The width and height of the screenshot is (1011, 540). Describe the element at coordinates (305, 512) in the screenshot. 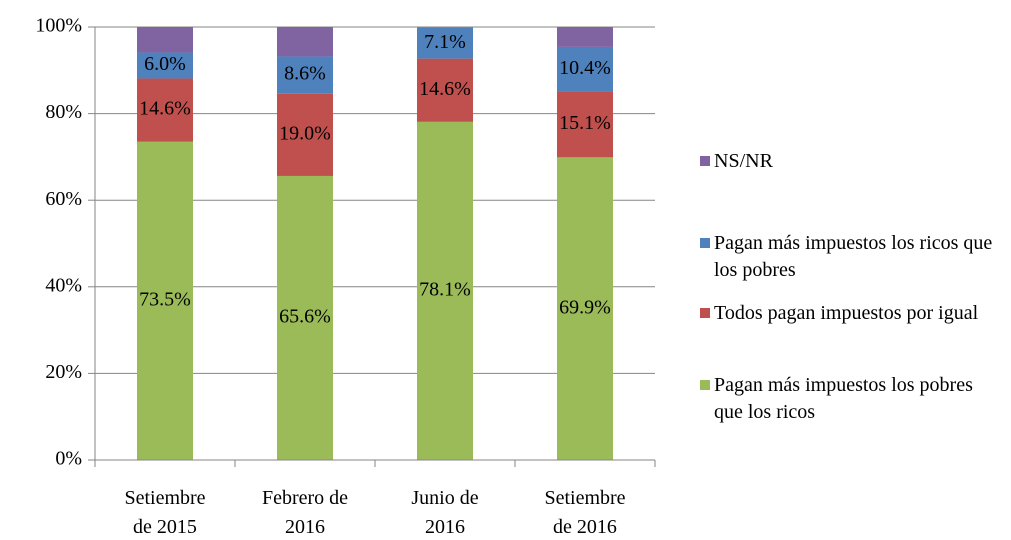

I see `x-tick-label: Febrero de 2016` at that location.